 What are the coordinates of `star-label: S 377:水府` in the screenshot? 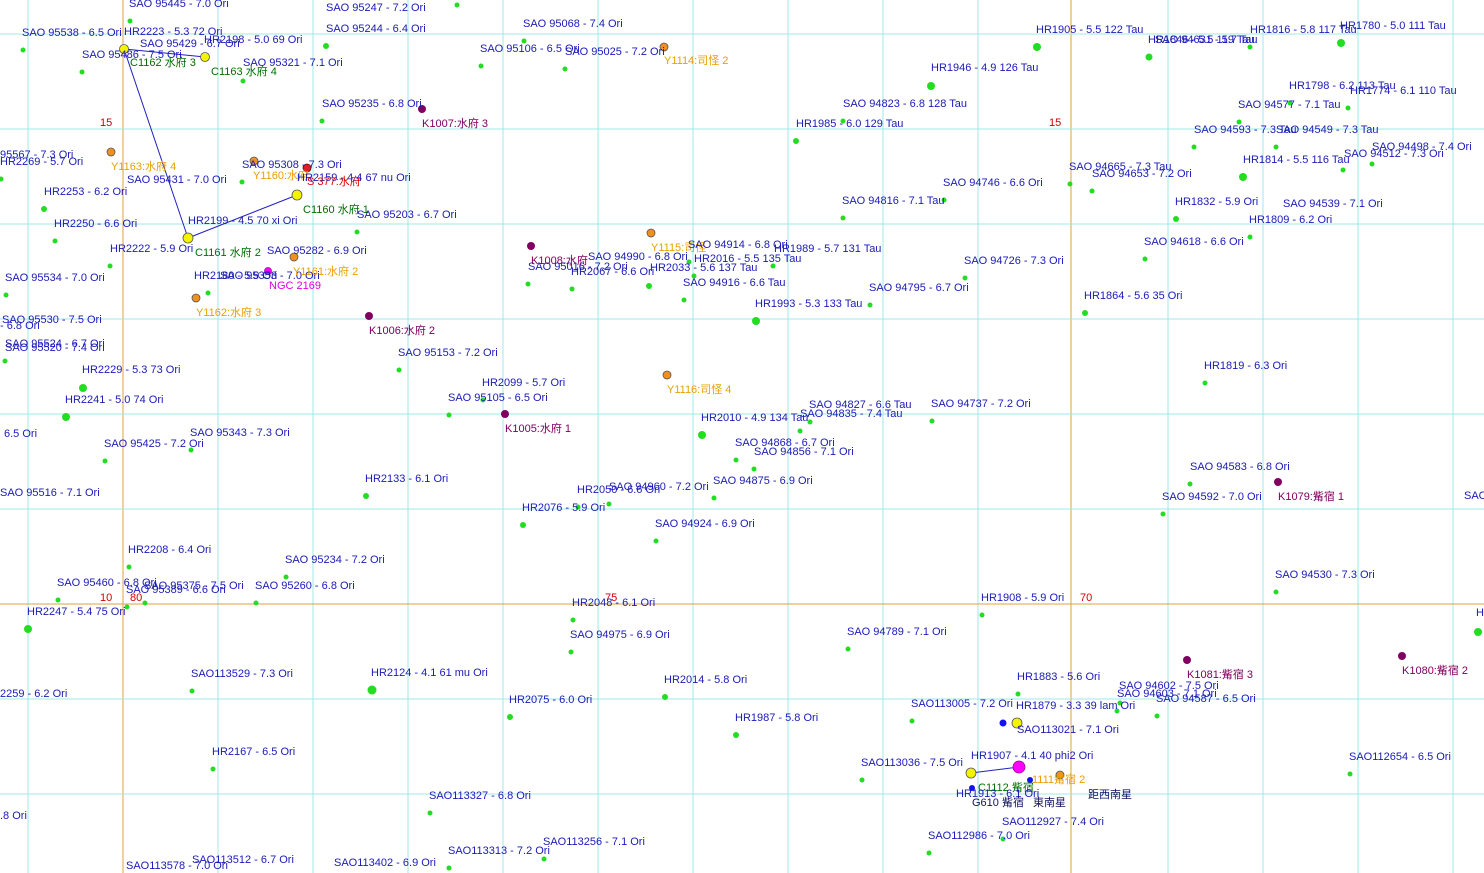 It's located at (334, 181).